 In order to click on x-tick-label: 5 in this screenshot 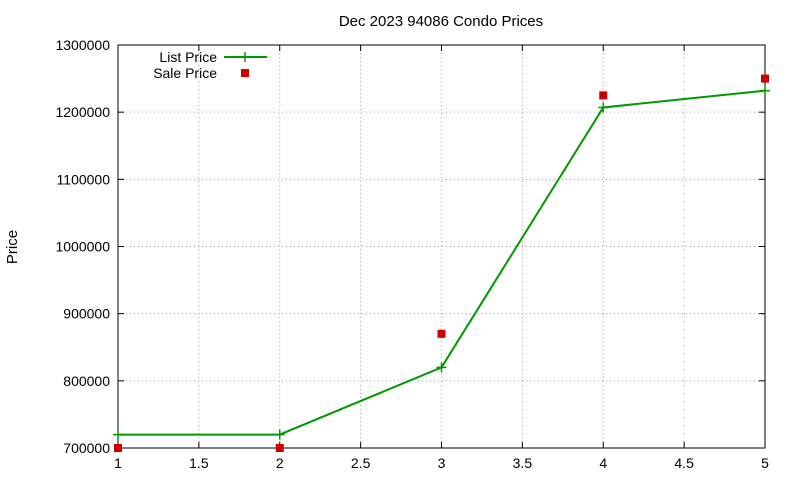, I will do `click(765, 463)`.